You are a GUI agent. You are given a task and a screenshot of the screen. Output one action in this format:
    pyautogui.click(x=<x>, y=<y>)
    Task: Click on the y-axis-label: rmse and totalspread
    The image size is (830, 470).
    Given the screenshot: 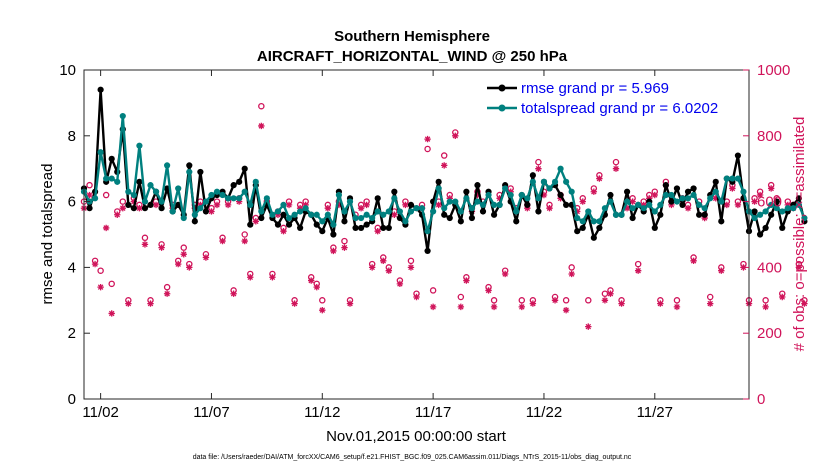 What is the action you would take?
    pyautogui.click(x=47, y=234)
    